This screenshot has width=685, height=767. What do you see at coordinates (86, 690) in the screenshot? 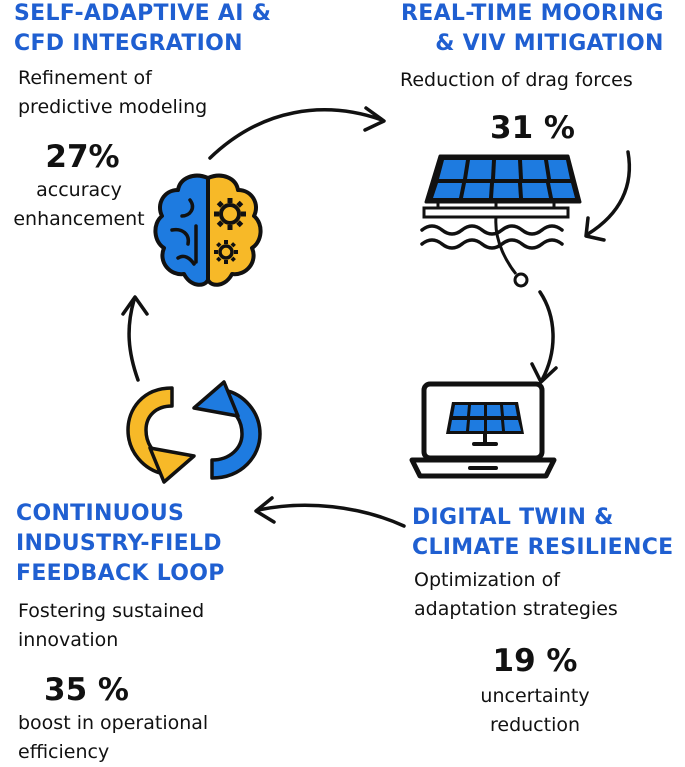
I see `stage-4-stat-value: 35 %` at bounding box center [86, 690].